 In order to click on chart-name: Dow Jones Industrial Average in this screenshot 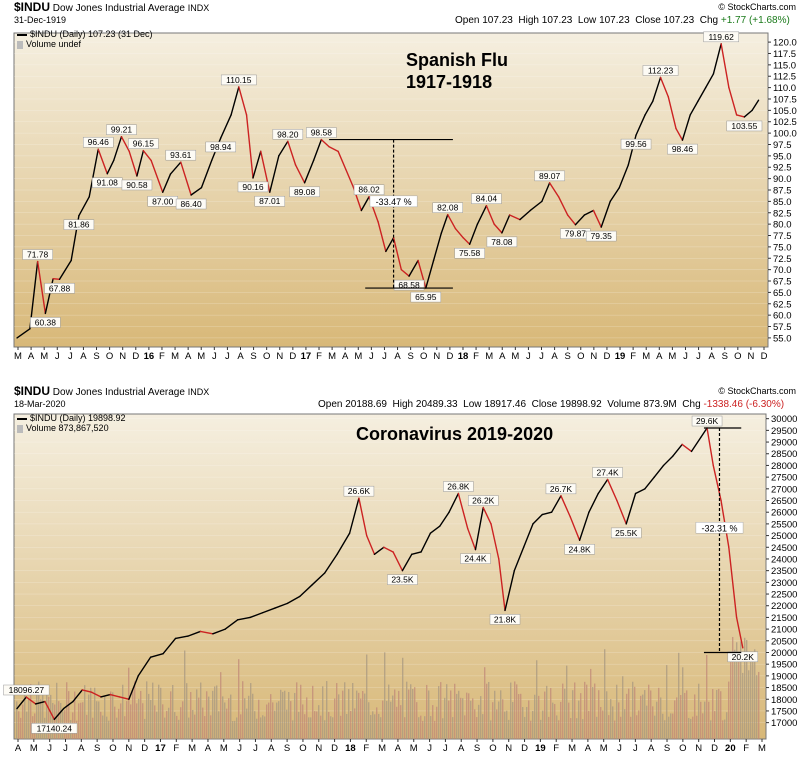, I will do `click(118, 8)`.